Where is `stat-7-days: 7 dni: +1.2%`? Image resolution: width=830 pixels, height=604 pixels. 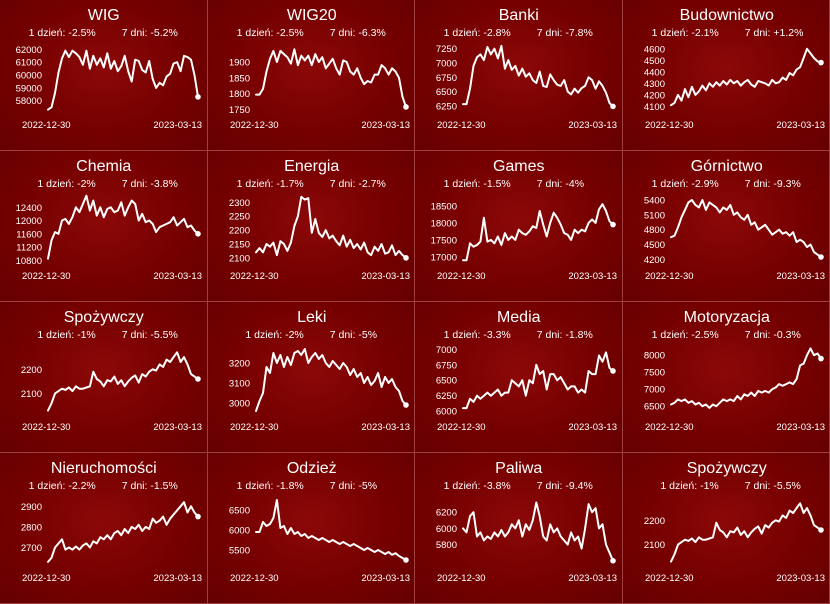
stat-7-days: 7 dni: +1.2% is located at coordinates (773, 33).